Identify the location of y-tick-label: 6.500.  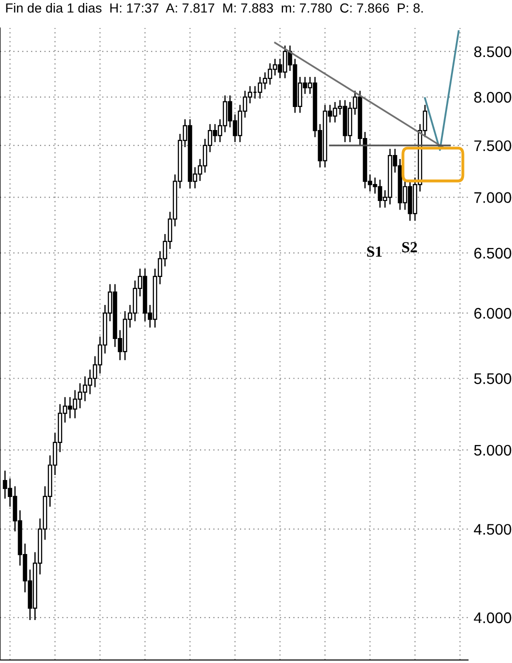
(493, 253).